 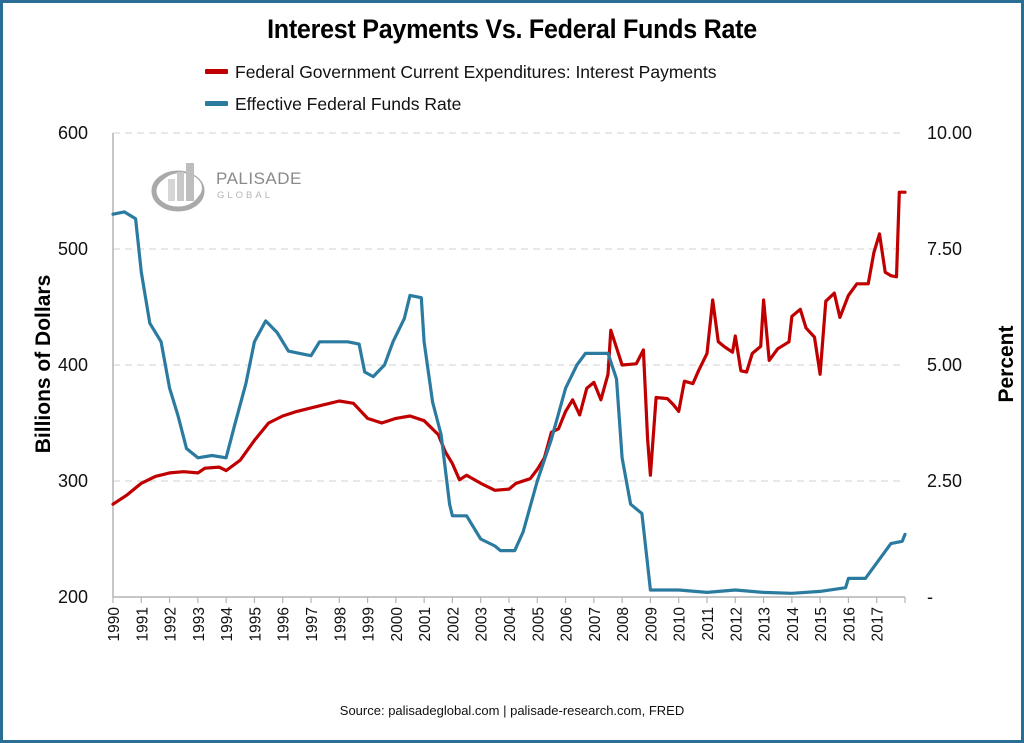 What do you see at coordinates (849, 624) in the screenshot?
I see `x-tick-label: 2016` at bounding box center [849, 624].